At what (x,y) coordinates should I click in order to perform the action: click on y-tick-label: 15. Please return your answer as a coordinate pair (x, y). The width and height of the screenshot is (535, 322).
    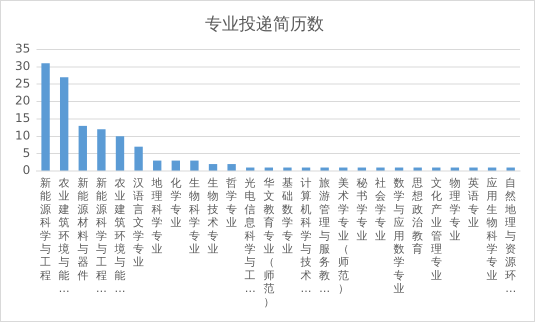
    Looking at the image, I should click on (22, 118).